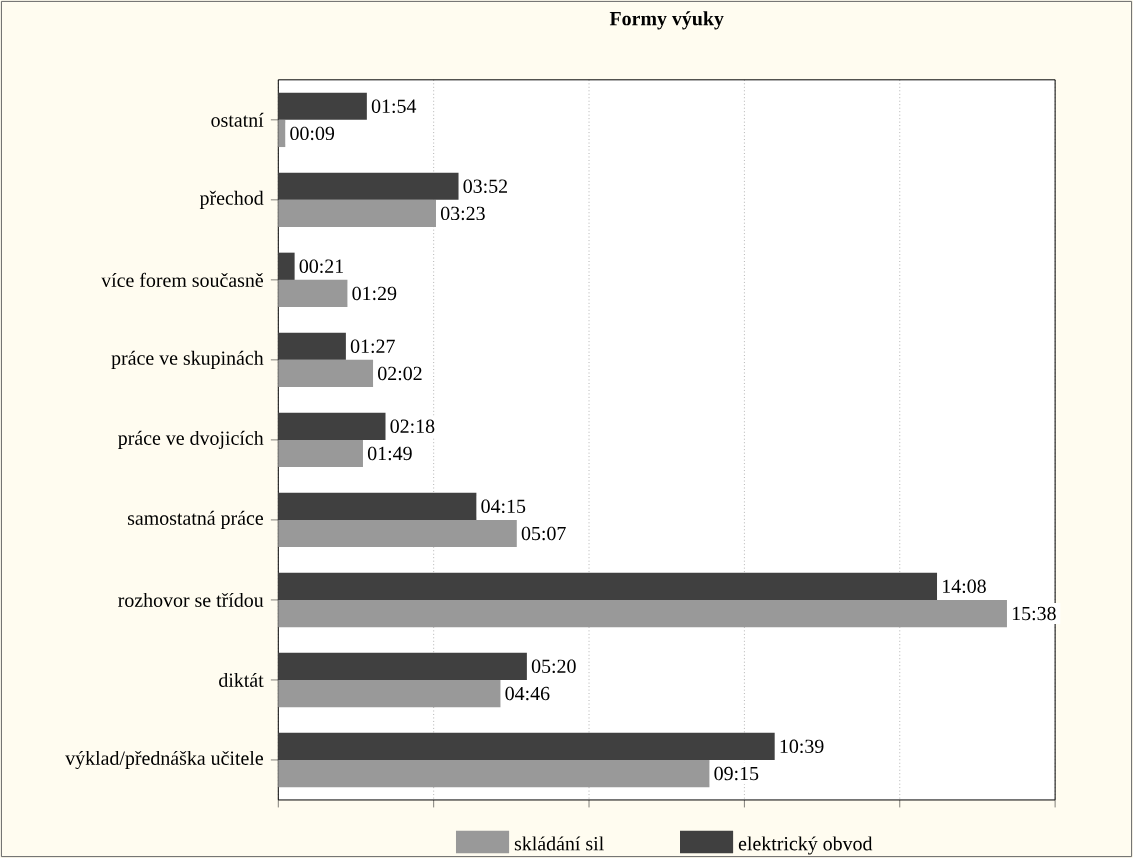 This screenshot has height=863, width=1133. I want to click on data-label: 04:15, so click(503, 506).